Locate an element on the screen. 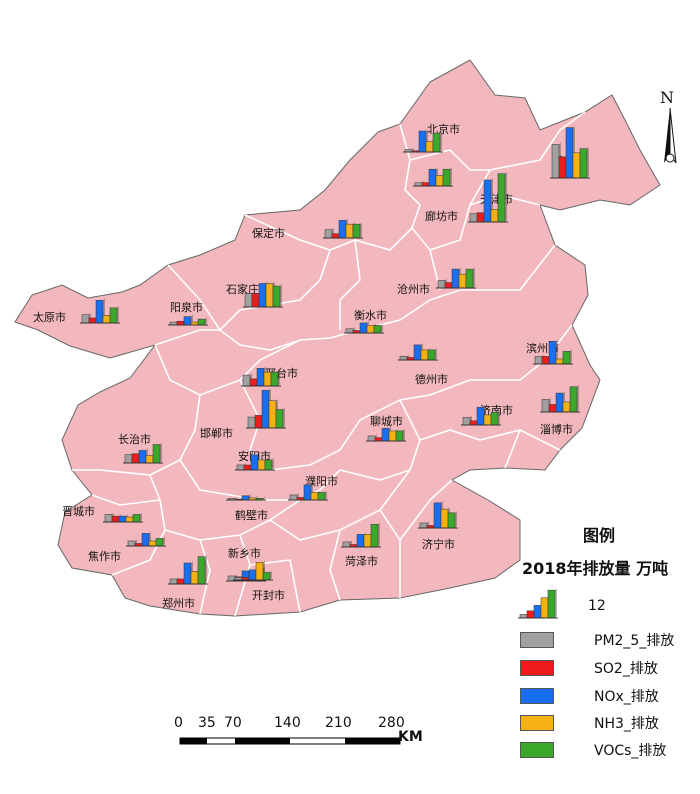 The image size is (700, 794). city-label: 新乡市 is located at coordinates (244, 553).